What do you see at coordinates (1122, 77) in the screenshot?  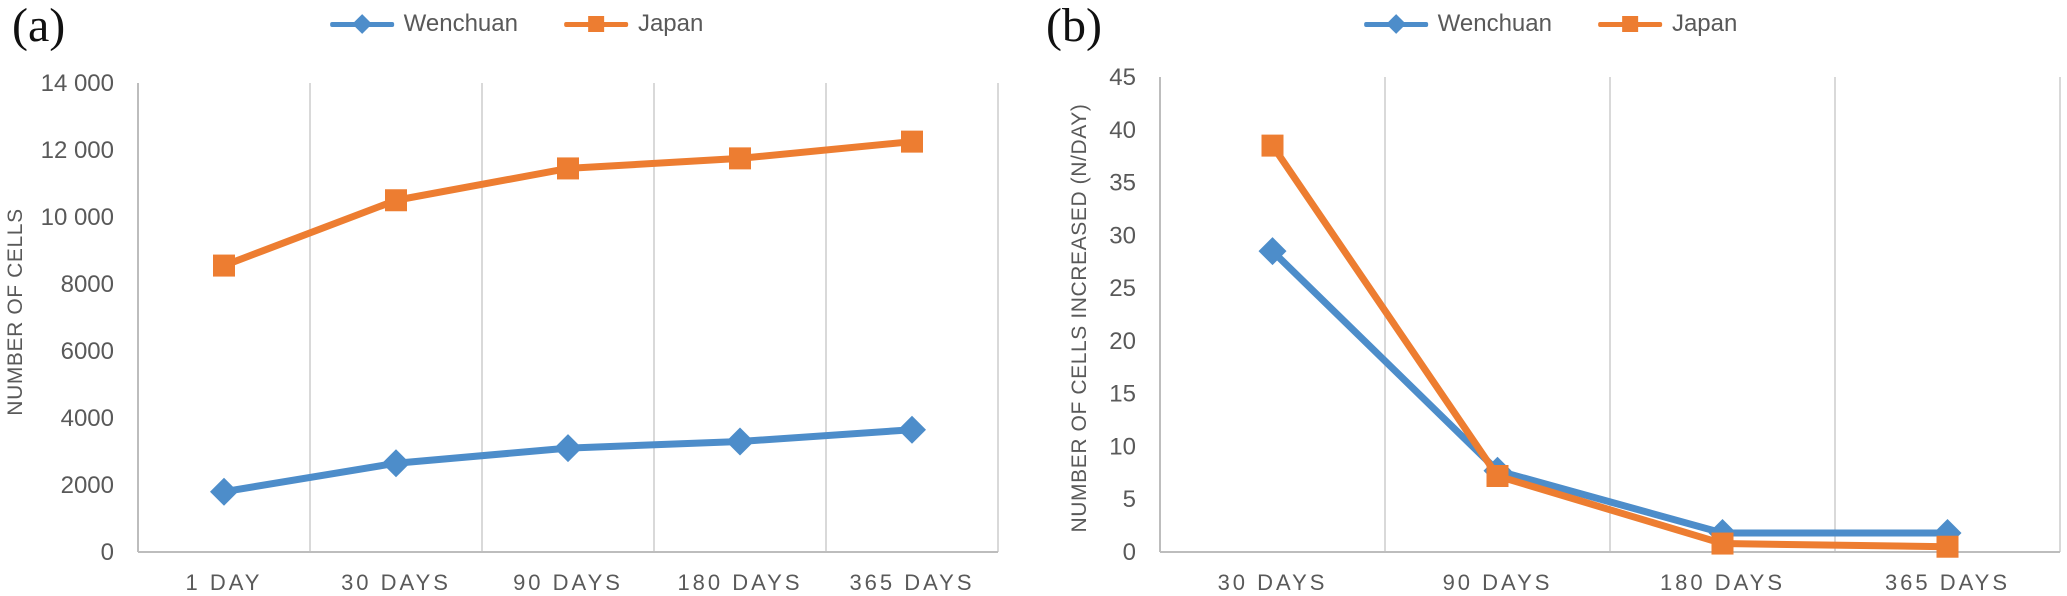 I see `svg-text: 45` at bounding box center [1122, 77].